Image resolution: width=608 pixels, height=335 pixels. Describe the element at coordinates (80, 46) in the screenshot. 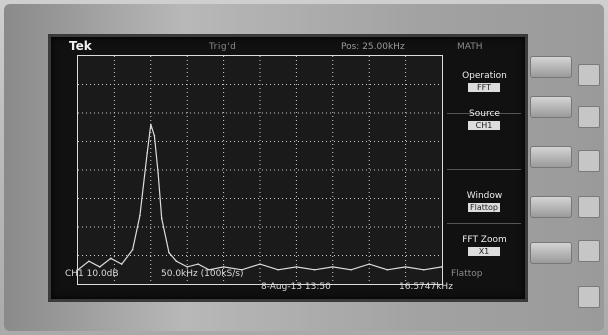

I see `brand-label: Tek` at that location.